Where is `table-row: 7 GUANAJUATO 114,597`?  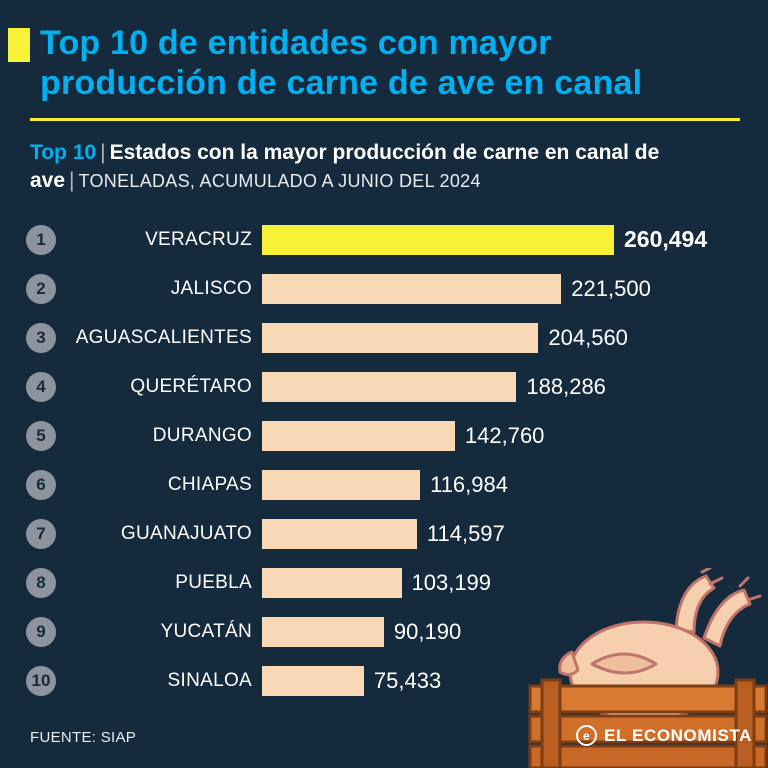
table-row: 7 GUANAJUATO 114,597 is located at coordinates (397, 533).